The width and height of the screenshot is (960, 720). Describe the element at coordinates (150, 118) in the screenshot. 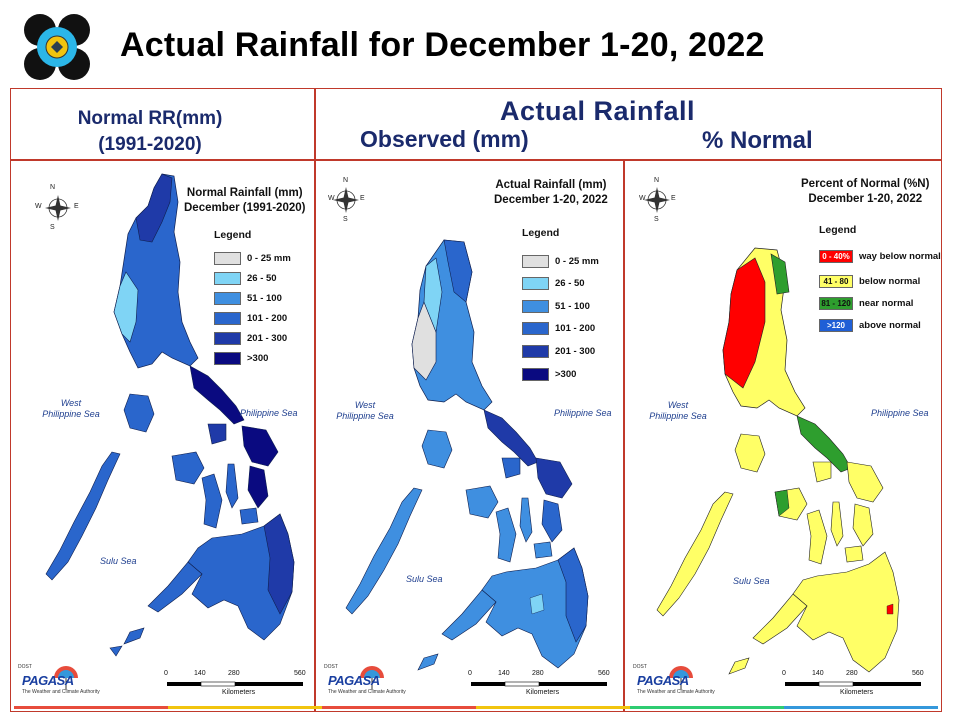

I see `normal-heading-line1: Normal RR(mm)` at that location.